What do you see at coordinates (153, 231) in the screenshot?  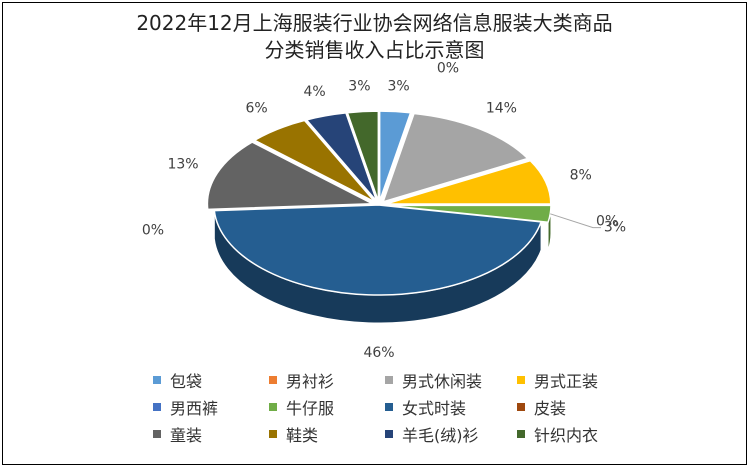 I see `data-label-8: 0%` at bounding box center [153, 231].